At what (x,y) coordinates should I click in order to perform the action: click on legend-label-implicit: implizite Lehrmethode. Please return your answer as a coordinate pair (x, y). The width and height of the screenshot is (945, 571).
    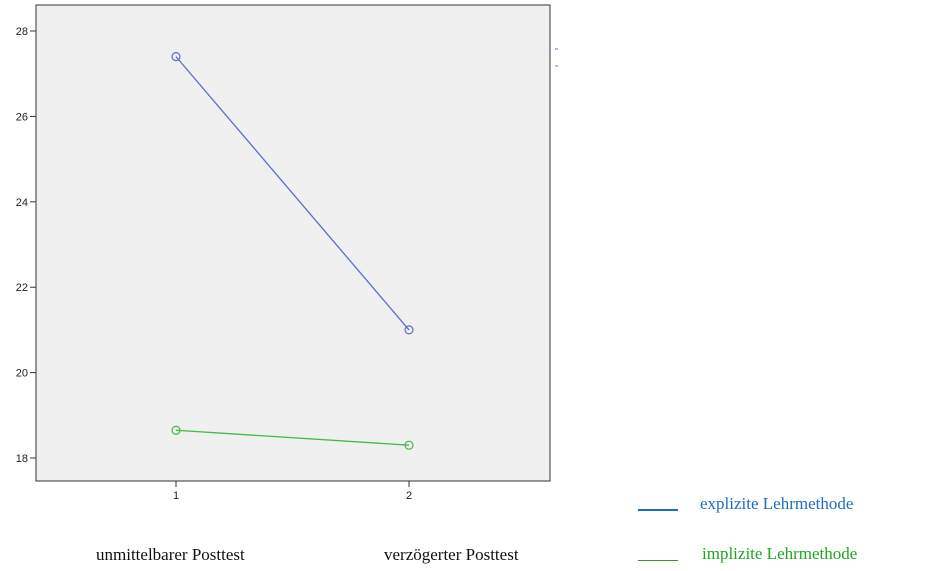
    Looking at the image, I should click on (780, 553).